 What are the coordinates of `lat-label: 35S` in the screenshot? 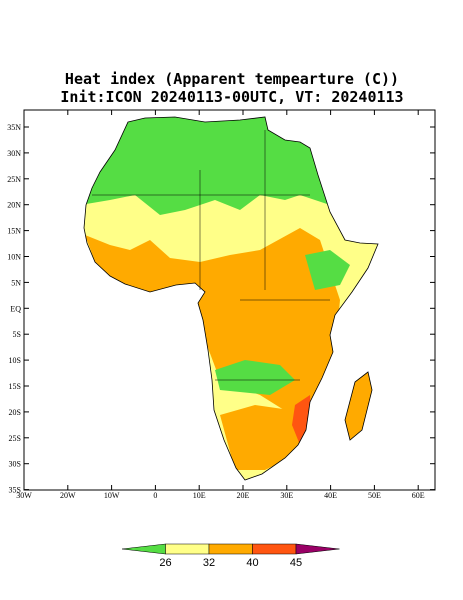 It's located at (15, 490).